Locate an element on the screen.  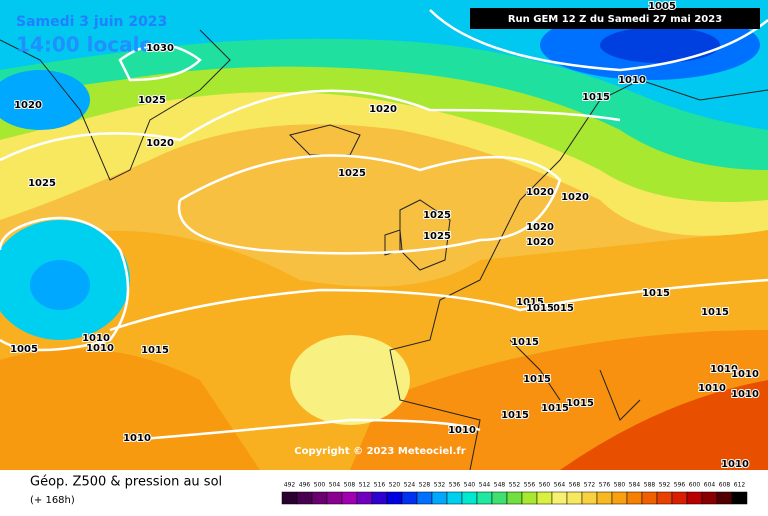
legend-label: 608 is located at coordinates (725, 485).